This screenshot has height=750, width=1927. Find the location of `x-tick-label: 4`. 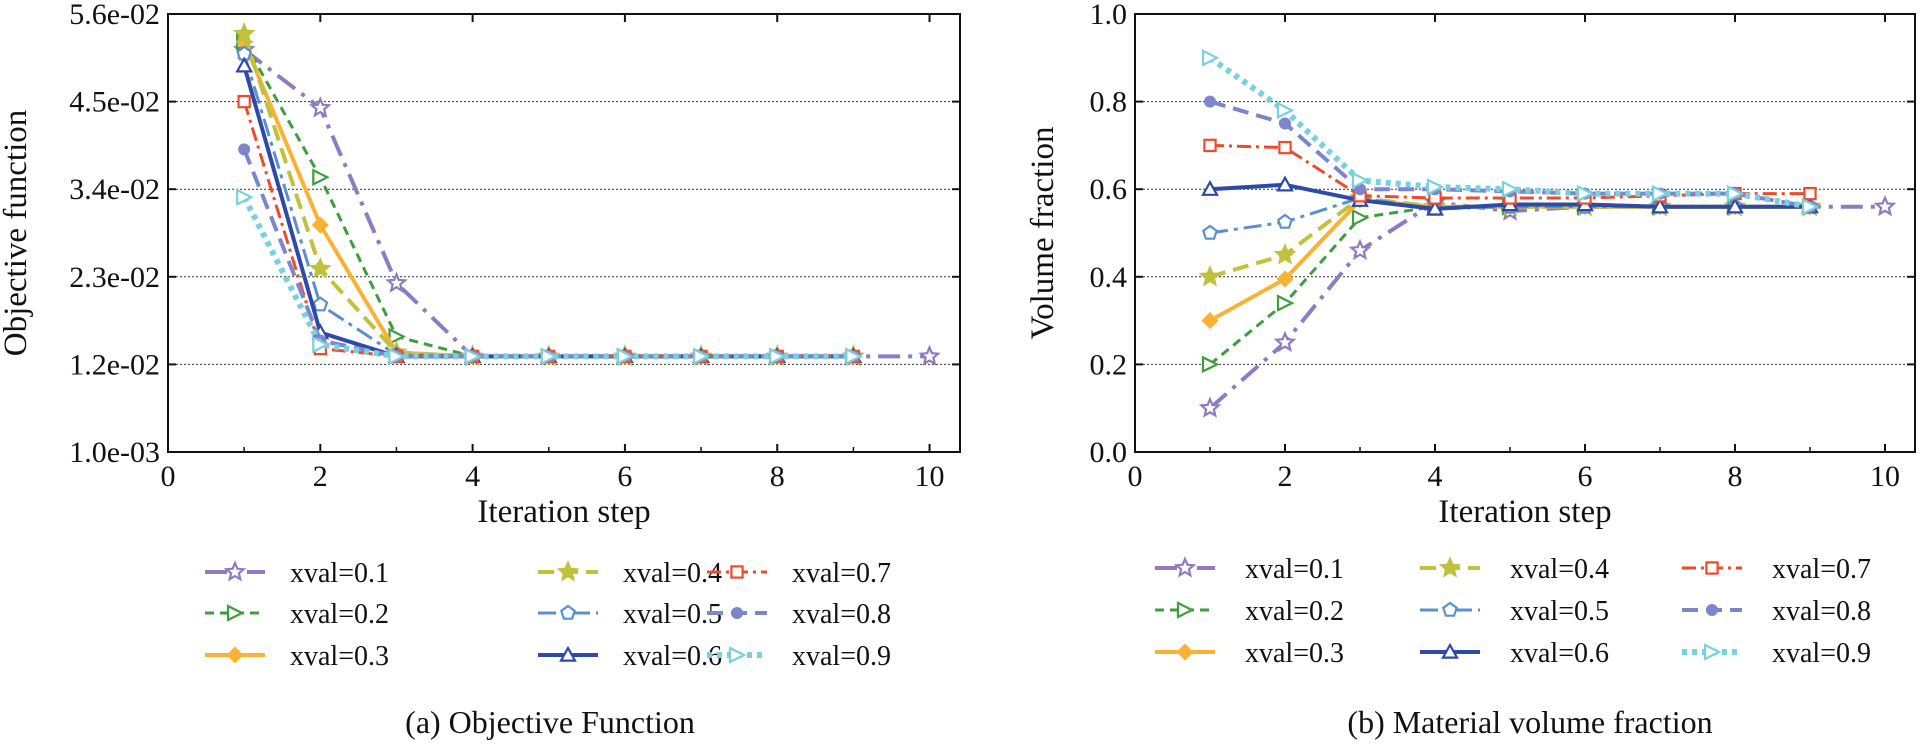

x-tick-label: 4 is located at coordinates (1435, 476).